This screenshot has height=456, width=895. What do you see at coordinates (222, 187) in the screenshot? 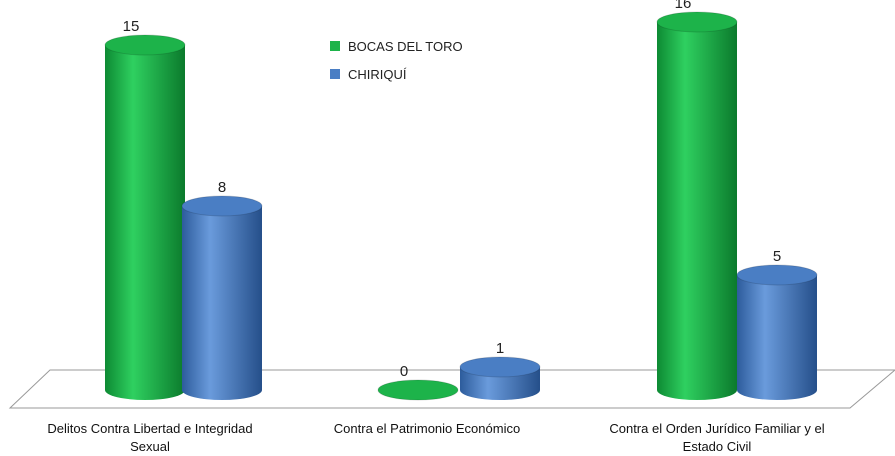
I see `data-label: 8` at bounding box center [222, 187].